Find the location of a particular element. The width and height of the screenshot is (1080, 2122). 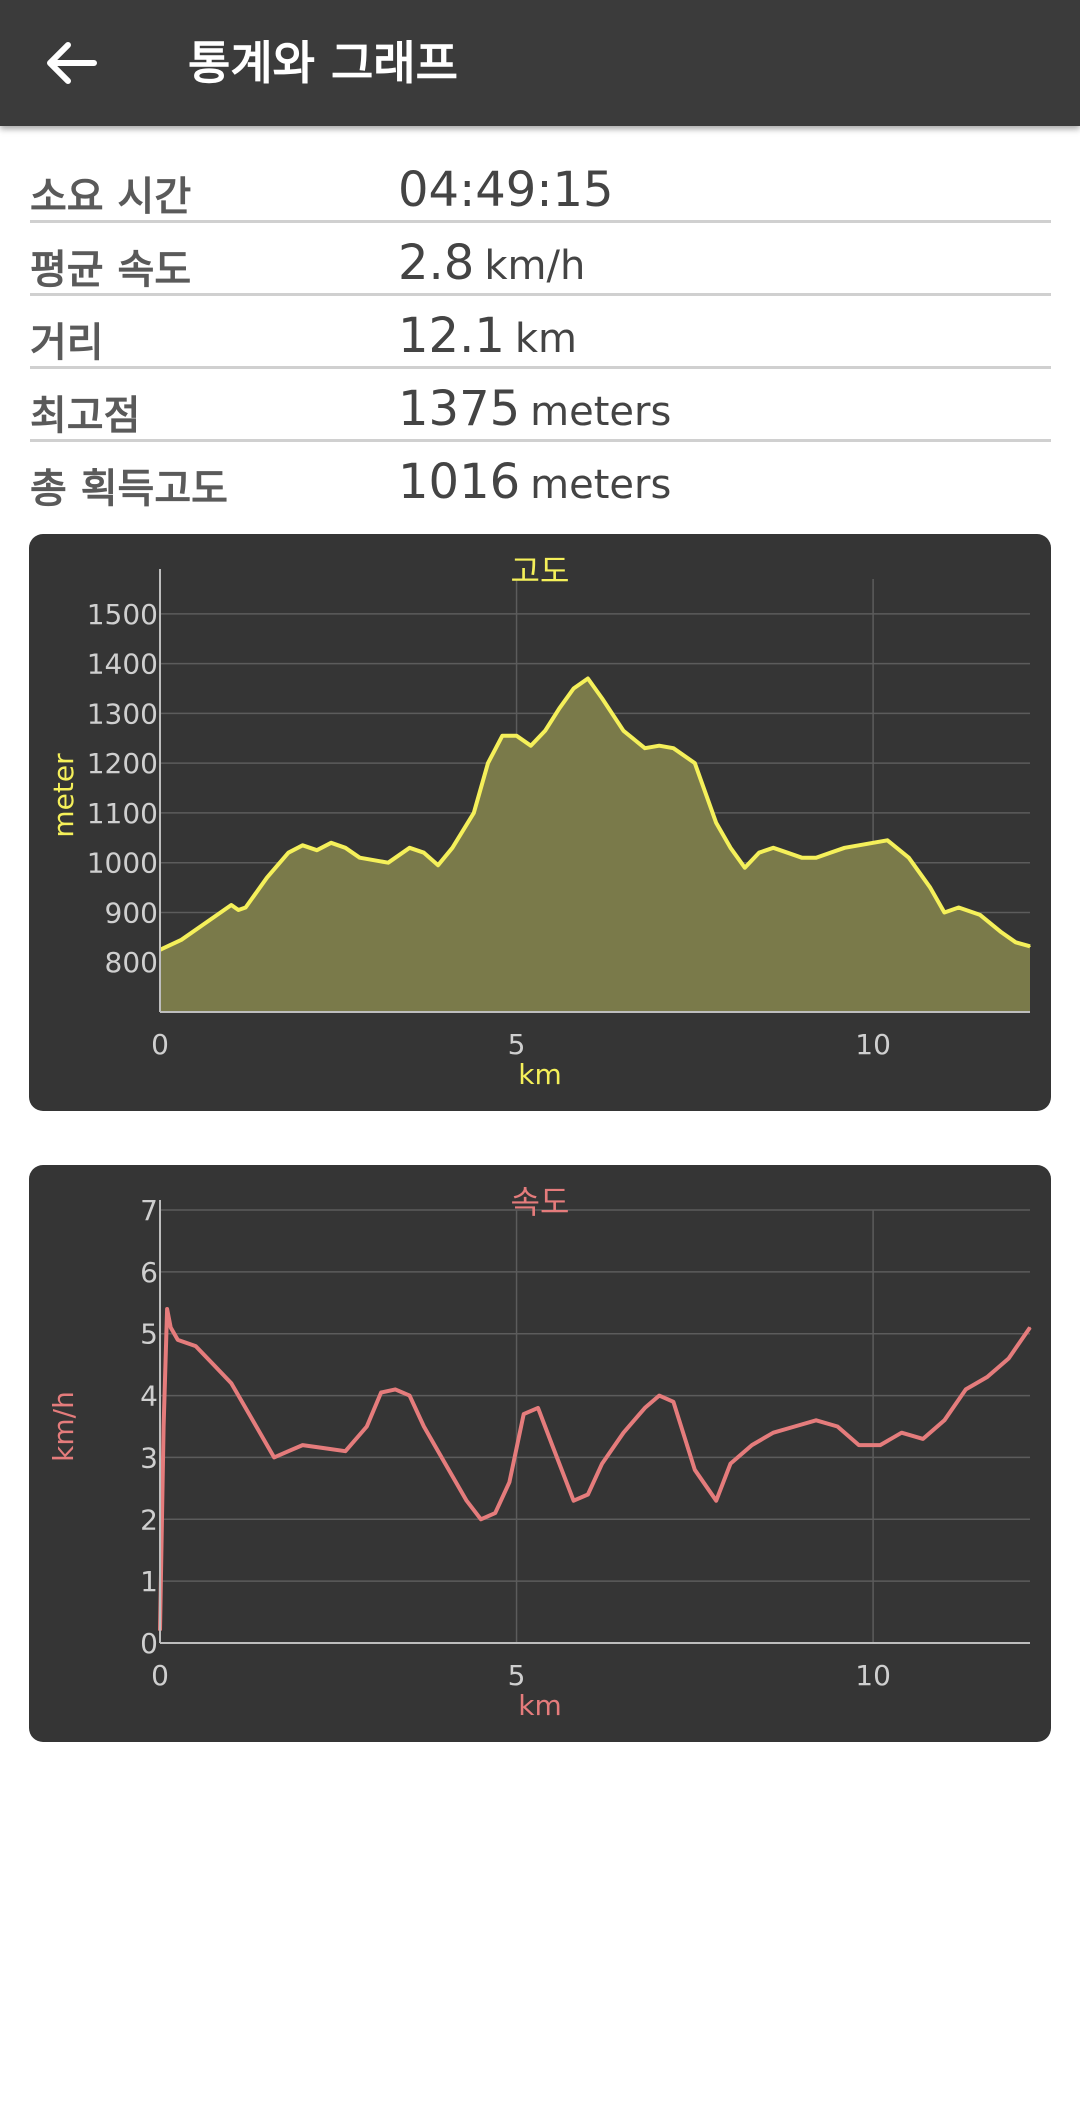

y-tick-label: 1 is located at coordinates (149, 1581).